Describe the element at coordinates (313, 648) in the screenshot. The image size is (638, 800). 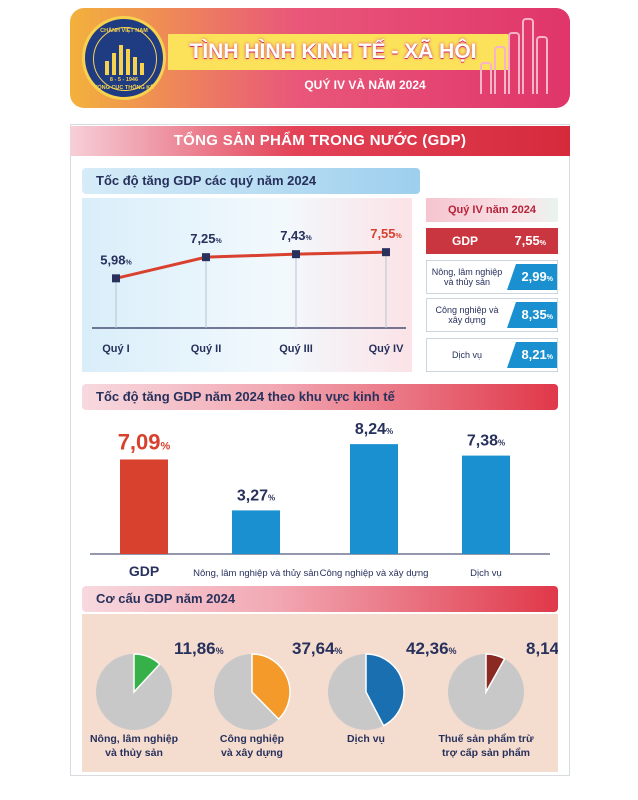
I see `pie-value-number: 37,64` at that location.